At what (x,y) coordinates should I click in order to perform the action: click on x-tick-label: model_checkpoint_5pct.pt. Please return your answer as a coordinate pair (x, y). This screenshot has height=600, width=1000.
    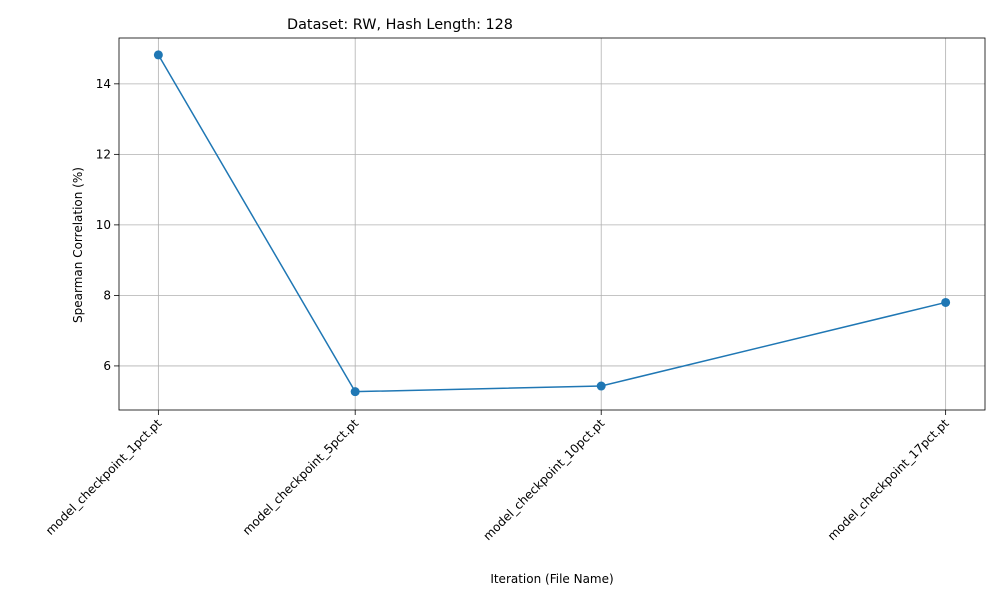
    Looking at the image, I should click on (301, 477).